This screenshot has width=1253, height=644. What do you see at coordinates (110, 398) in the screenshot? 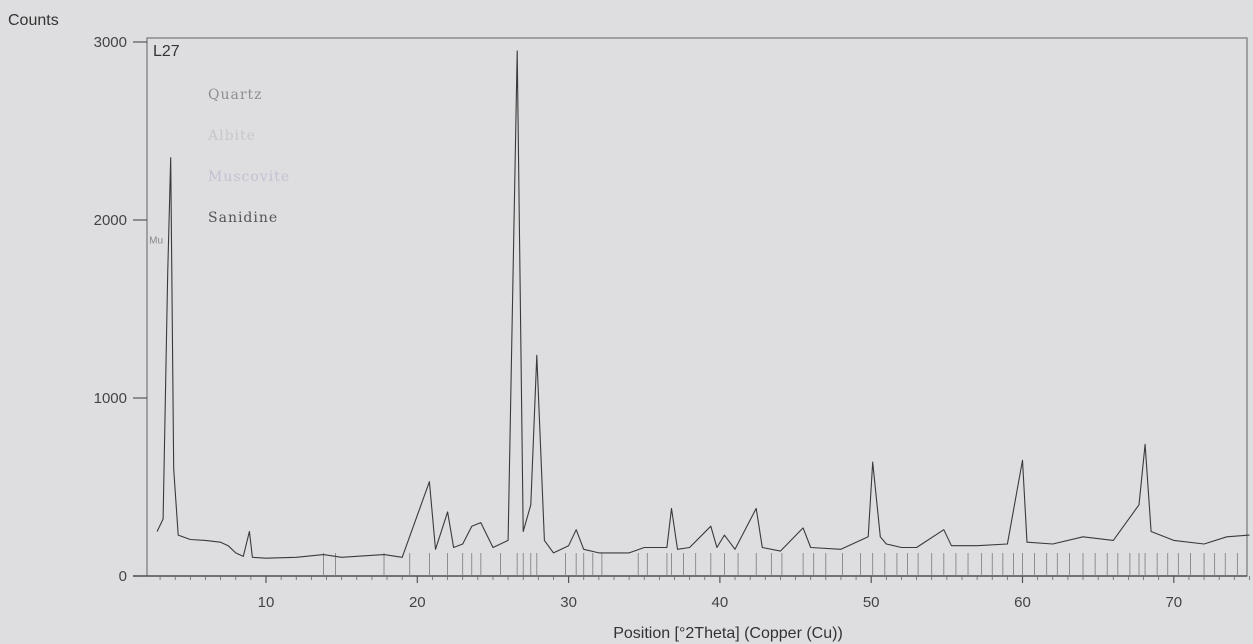
I see `y-tick-label: 1000` at bounding box center [110, 398].